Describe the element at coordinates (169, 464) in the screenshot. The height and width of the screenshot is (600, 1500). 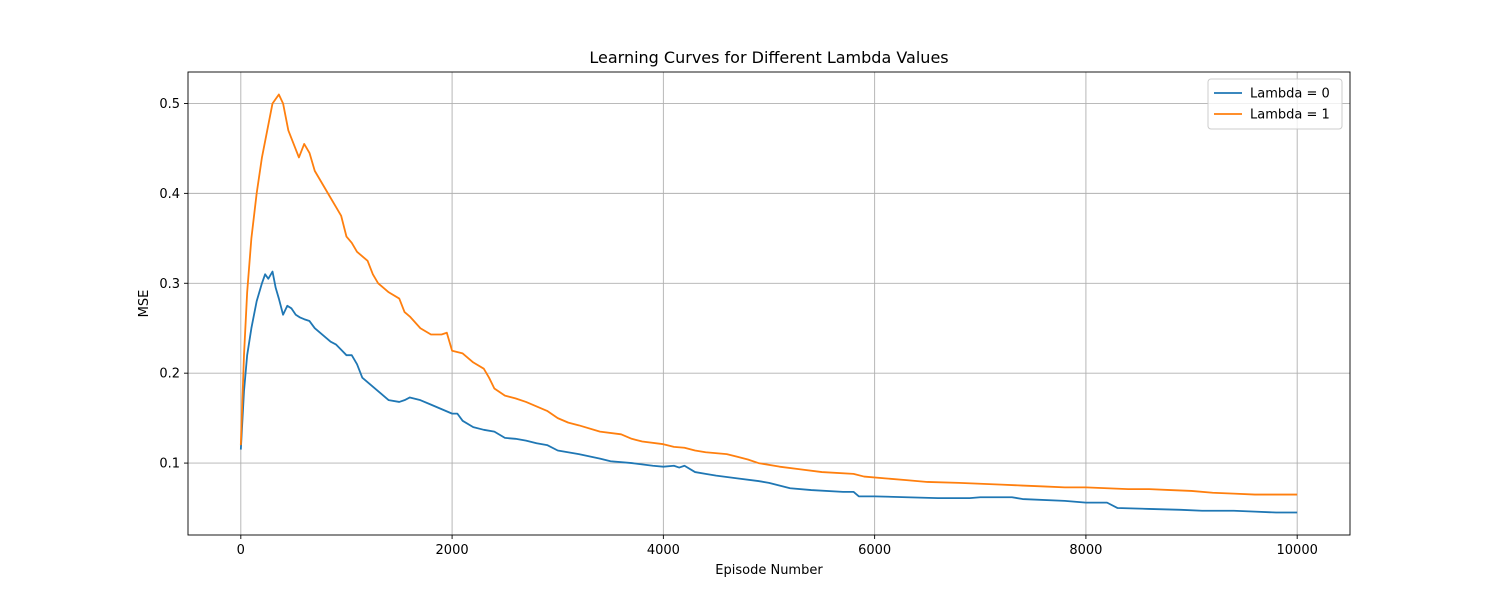
I see `y-tick-label: 0.1` at that location.